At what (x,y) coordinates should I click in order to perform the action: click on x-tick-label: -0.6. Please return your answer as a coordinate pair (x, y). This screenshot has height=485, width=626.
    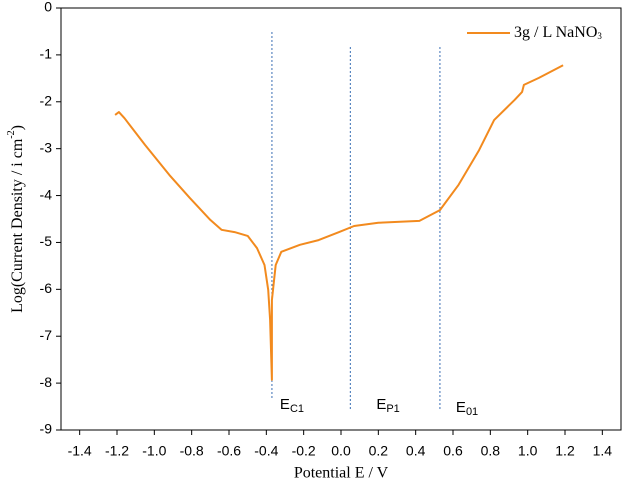
    Looking at the image, I should click on (229, 451).